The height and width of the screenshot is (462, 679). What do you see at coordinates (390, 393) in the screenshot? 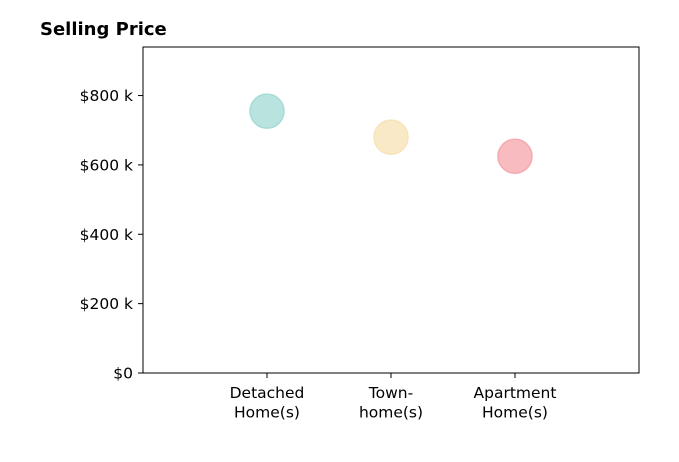
I see `x-tick-label-line: Town-` at bounding box center [390, 393].